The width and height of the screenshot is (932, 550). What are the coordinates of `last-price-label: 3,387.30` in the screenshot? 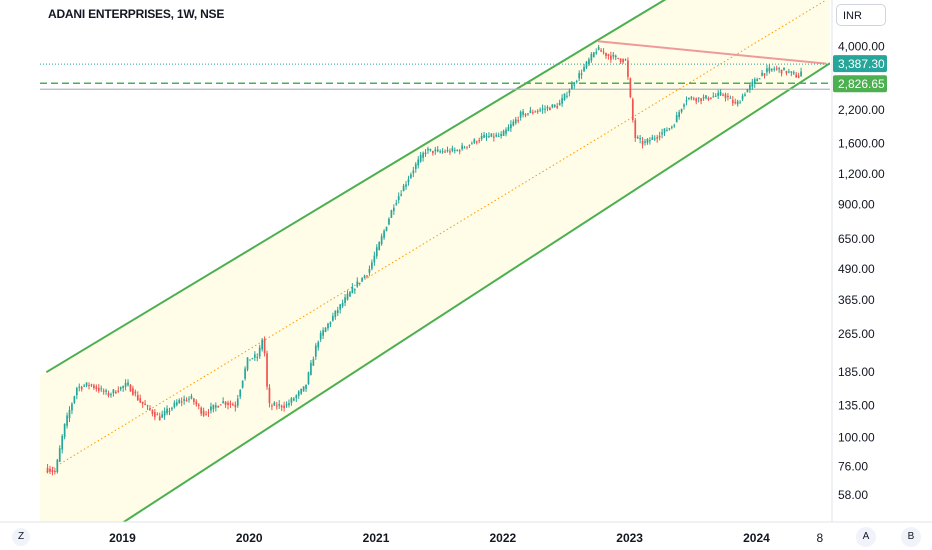 It's located at (861, 64).